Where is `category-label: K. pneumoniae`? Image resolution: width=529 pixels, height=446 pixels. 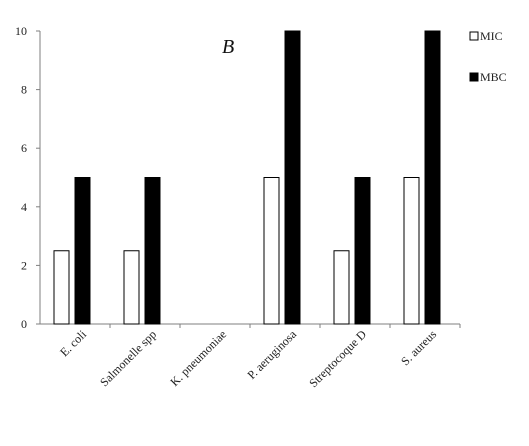 category-label: K. pneumoniae is located at coordinates (198, 358).